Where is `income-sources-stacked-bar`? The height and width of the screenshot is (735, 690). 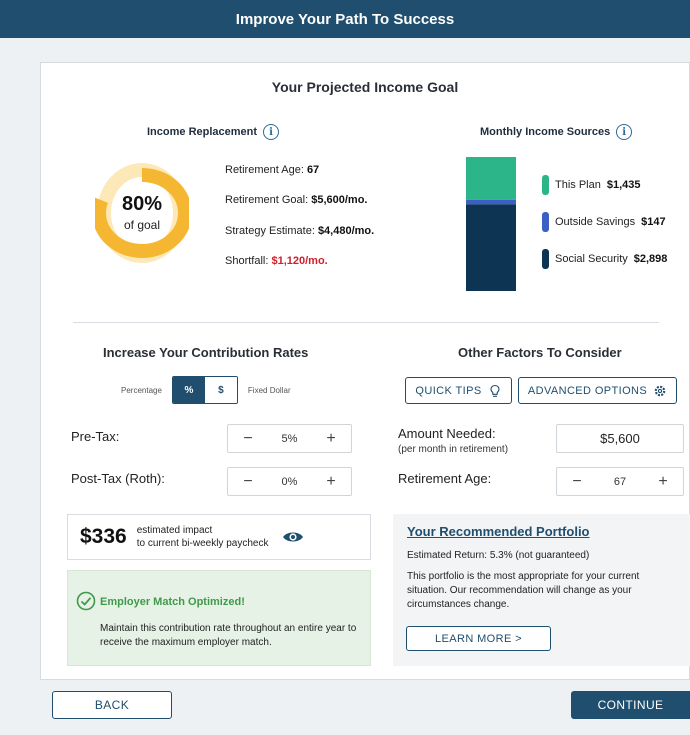 income-sources-stacked-bar is located at coordinates (491, 224).